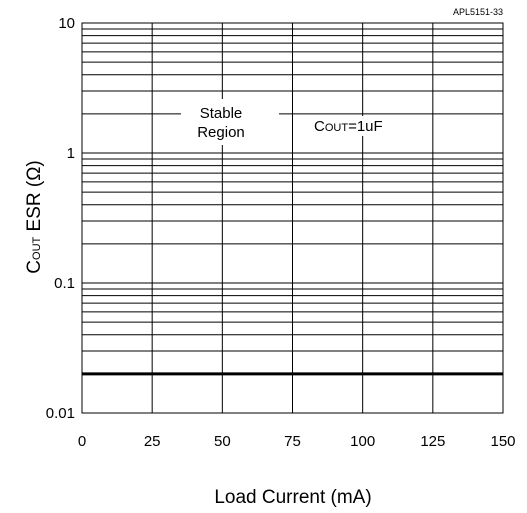  I want to click on stable-region-line1: Stable, so click(221, 113).